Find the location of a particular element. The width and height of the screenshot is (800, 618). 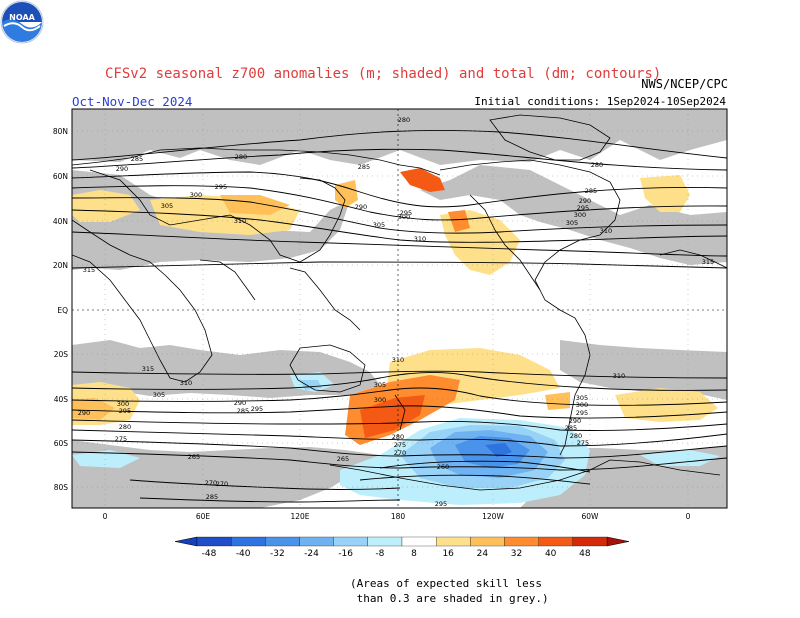

colorbar-tick-label: 16 is located at coordinates (448, 554).